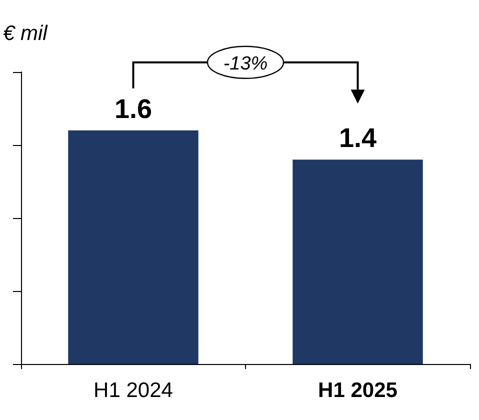 The width and height of the screenshot is (479, 420). What do you see at coordinates (245, 63) in the screenshot?
I see `annotation: -13%` at bounding box center [245, 63].